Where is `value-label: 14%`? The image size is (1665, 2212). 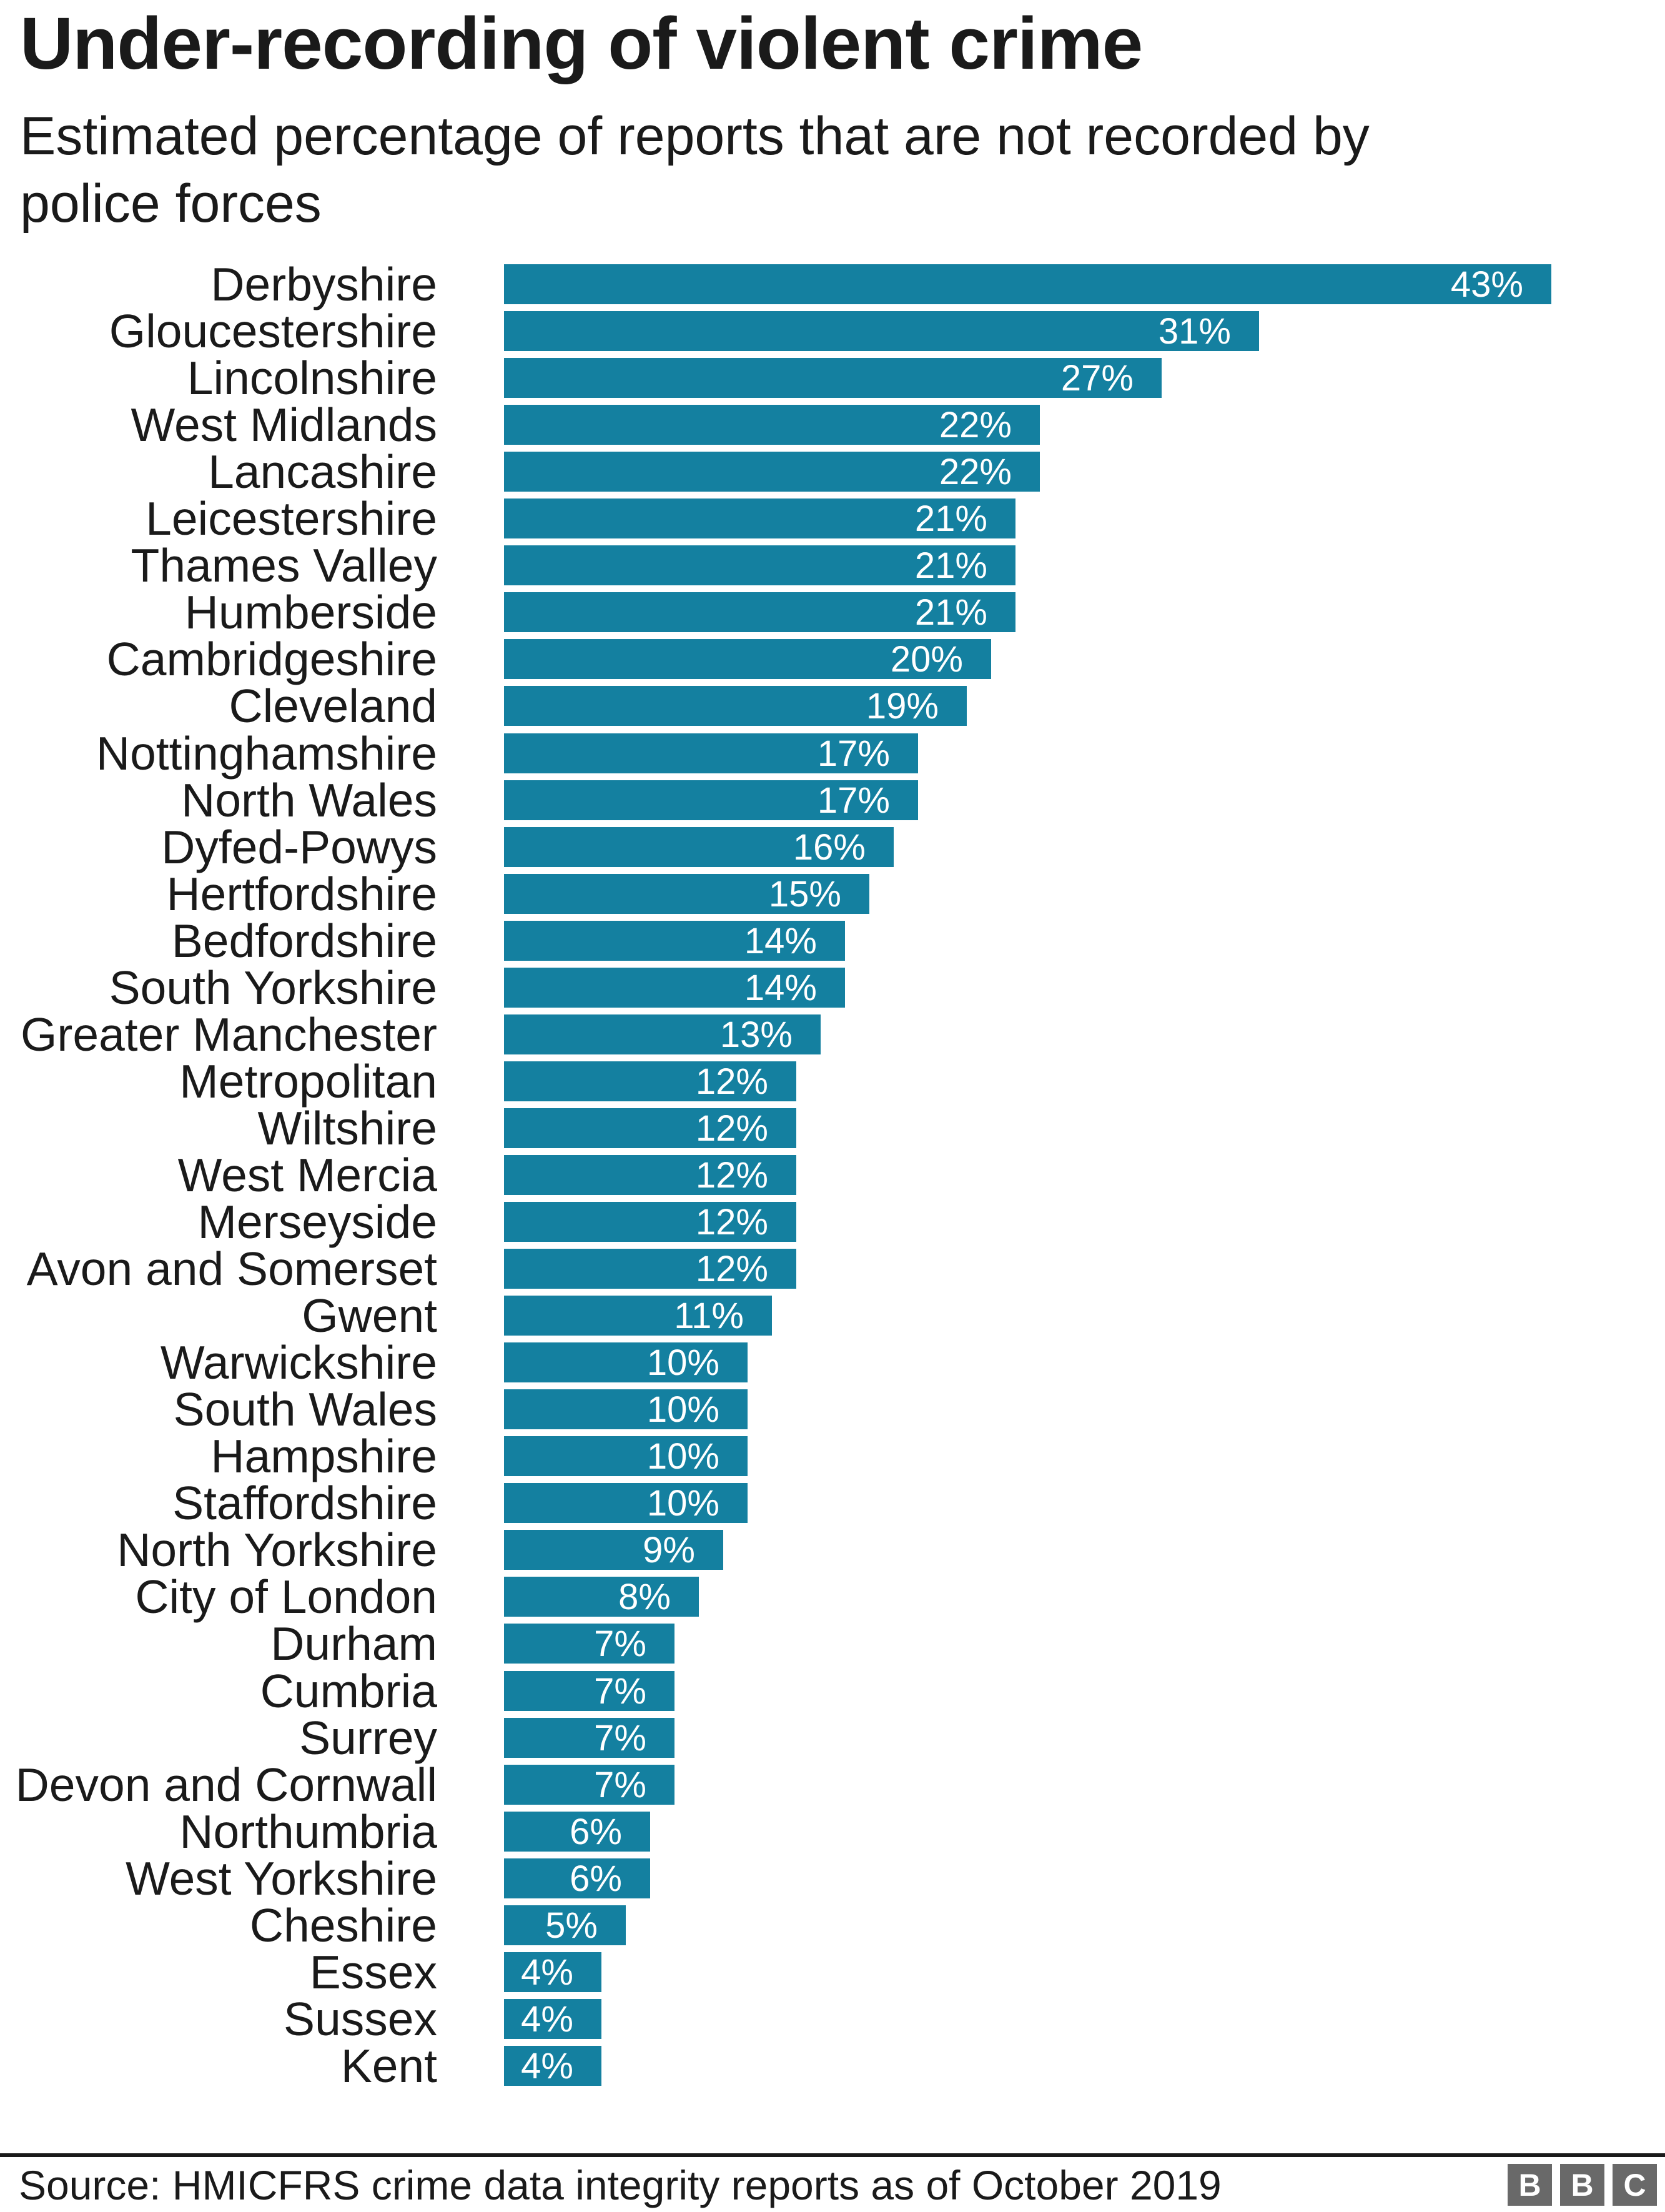 value-label: 14% is located at coordinates (780, 988).